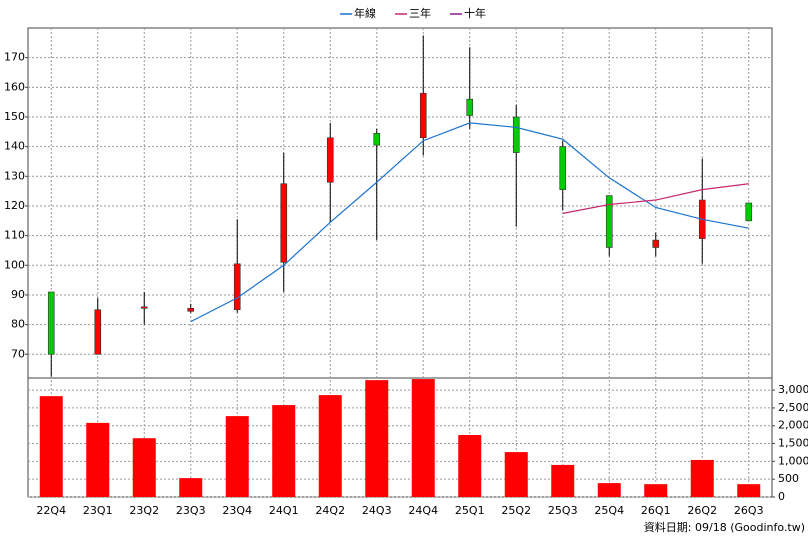 The width and height of the screenshot is (808, 540). I want to click on y-tick-label: 110, so click(14, 235).